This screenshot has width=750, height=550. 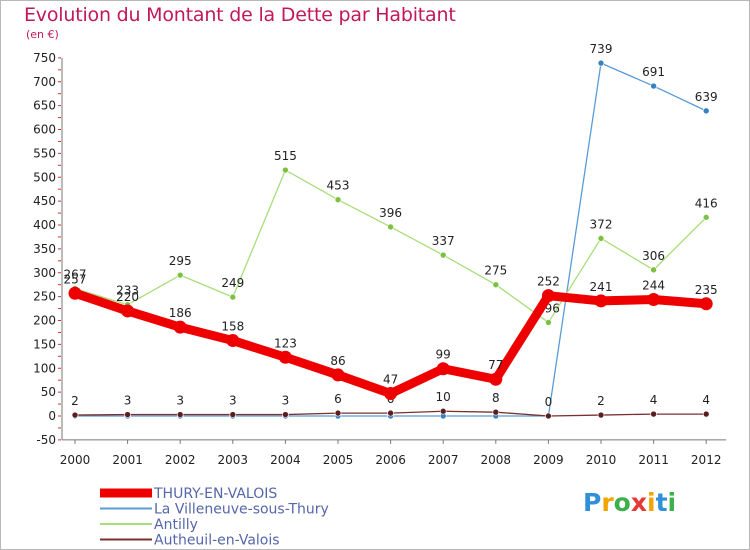 What do you see at coordinates (241, 510) in the screenshot?
I see `legend-label: La Villeneuve-sous-Thury` at bounding box center [241, 510].